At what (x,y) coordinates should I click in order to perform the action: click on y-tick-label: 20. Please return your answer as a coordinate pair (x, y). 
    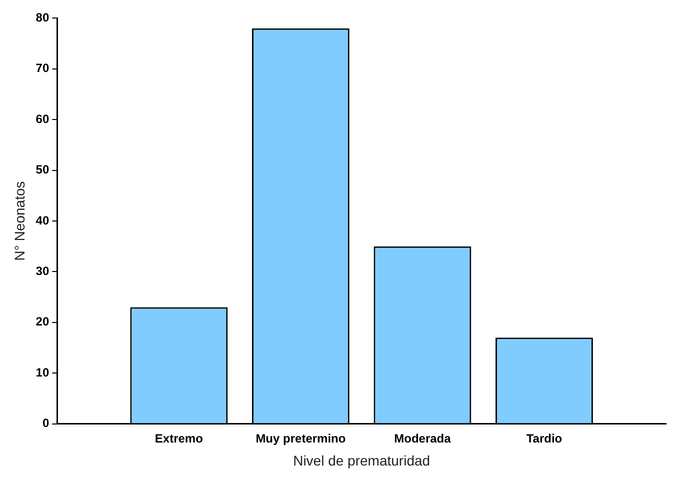
    Looking at the image, I should click on (43, 321).